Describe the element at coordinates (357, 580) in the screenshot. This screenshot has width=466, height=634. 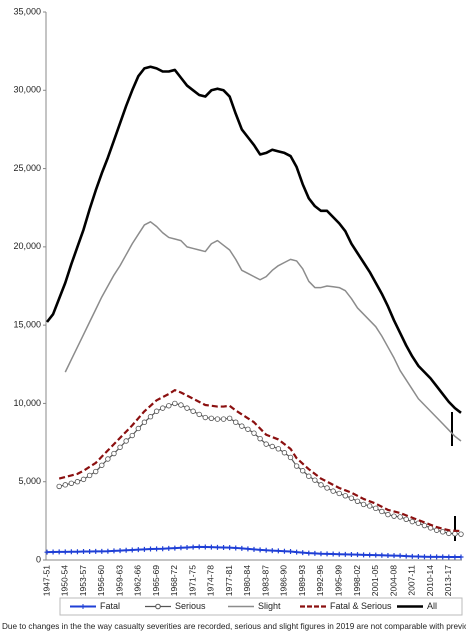
I see `x-tick-label: 1998-02` at that location.